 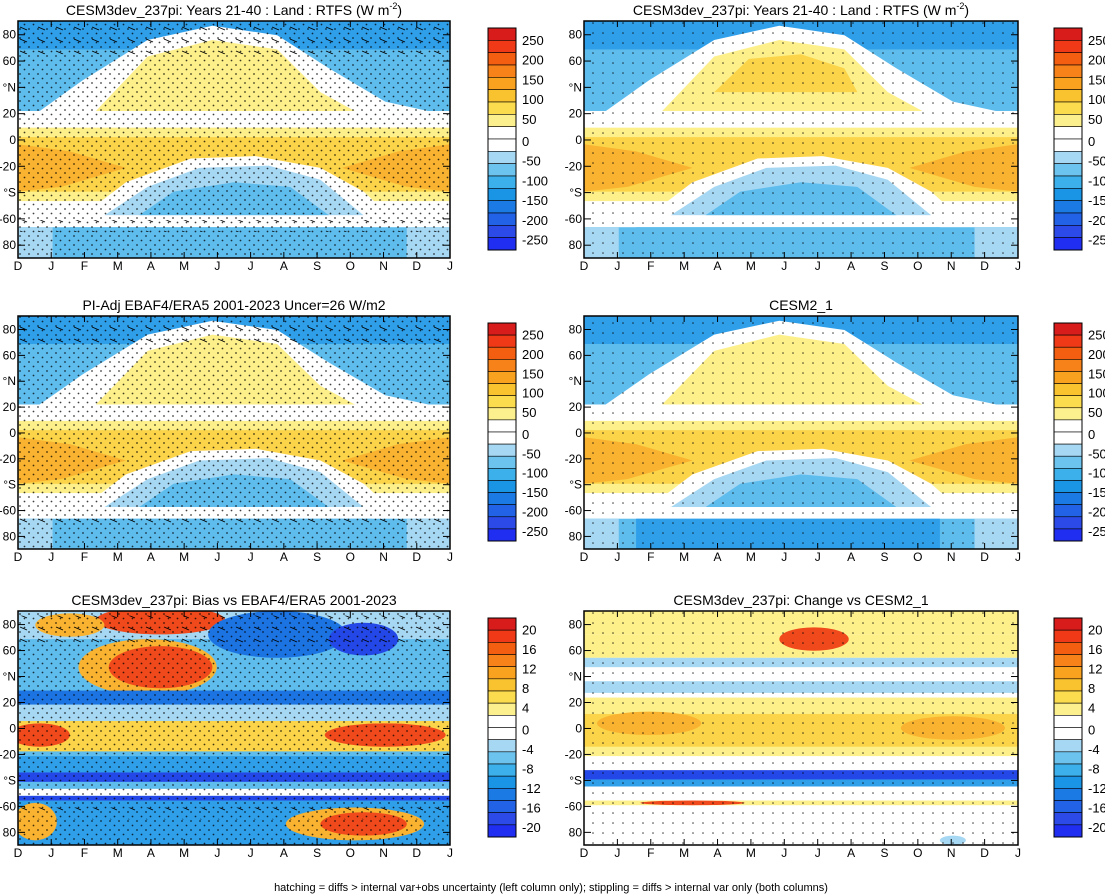 What do you see at coordinates (234, 139) in the screenshot?
I see `stippling-overlay` at bounding box center [234, 139].